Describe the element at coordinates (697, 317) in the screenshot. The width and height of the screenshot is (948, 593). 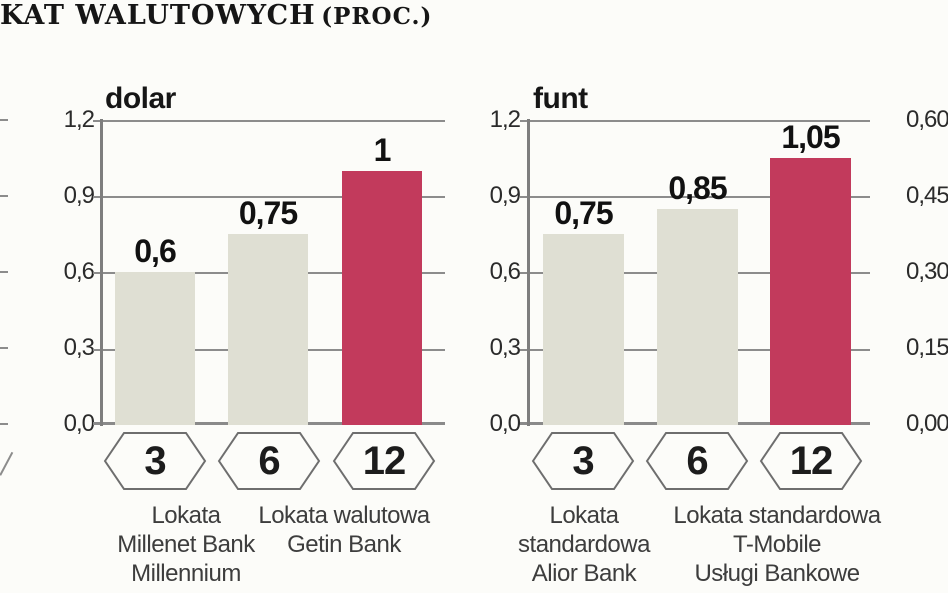
I see `bar-funt-6m` at that location.